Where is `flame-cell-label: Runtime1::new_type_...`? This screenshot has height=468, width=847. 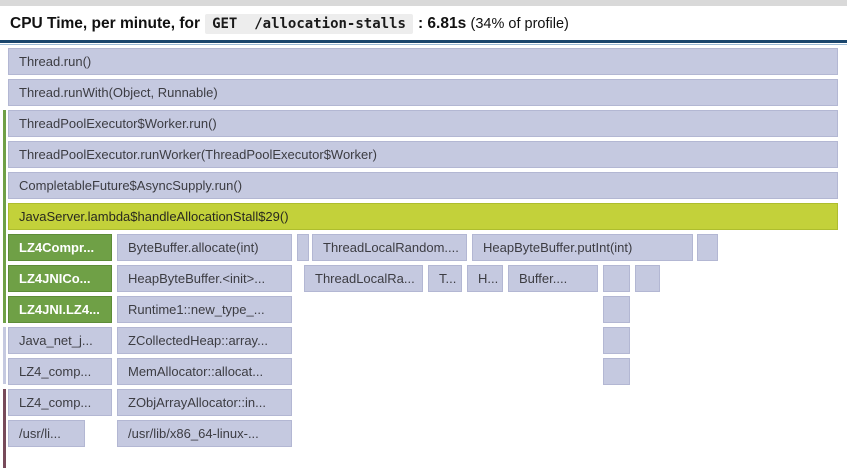 flame-cell-label: Runtime1::new_type_... is located at coordinates (196, 309).